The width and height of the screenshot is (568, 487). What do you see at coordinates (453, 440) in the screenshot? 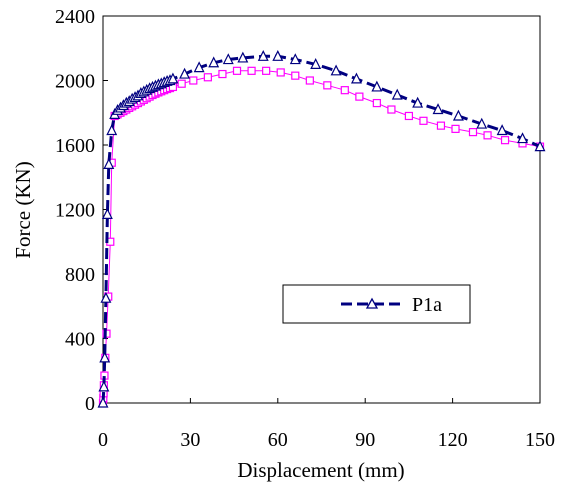
I see `x-tick-label: 120` at bounding box center [453, 440].